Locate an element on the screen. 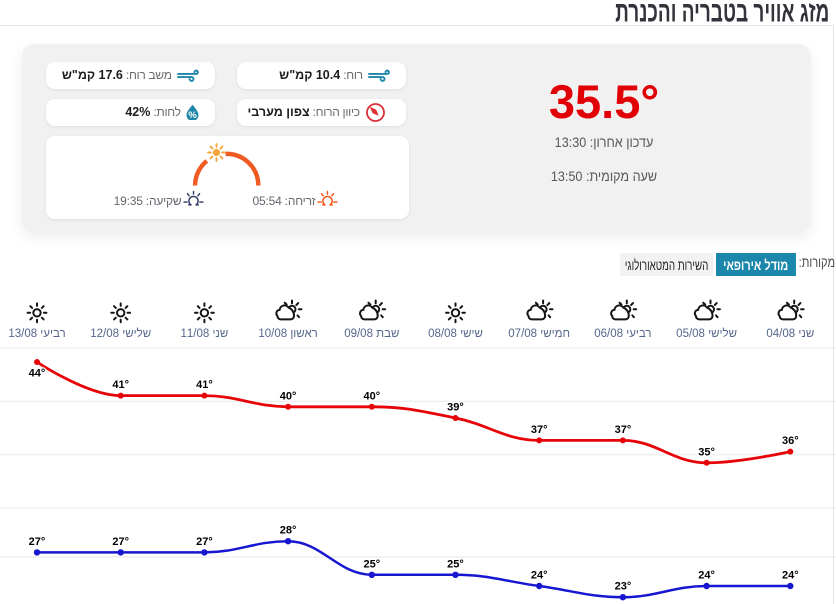  svg-text: שישי 08/08 is located at coordinates (455, 334).